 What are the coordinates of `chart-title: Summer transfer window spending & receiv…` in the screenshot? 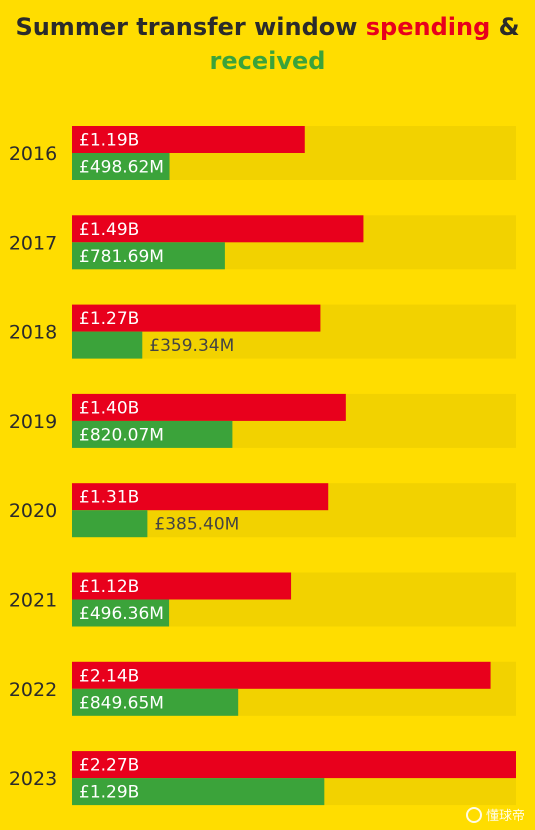 It's located at (267, 44).